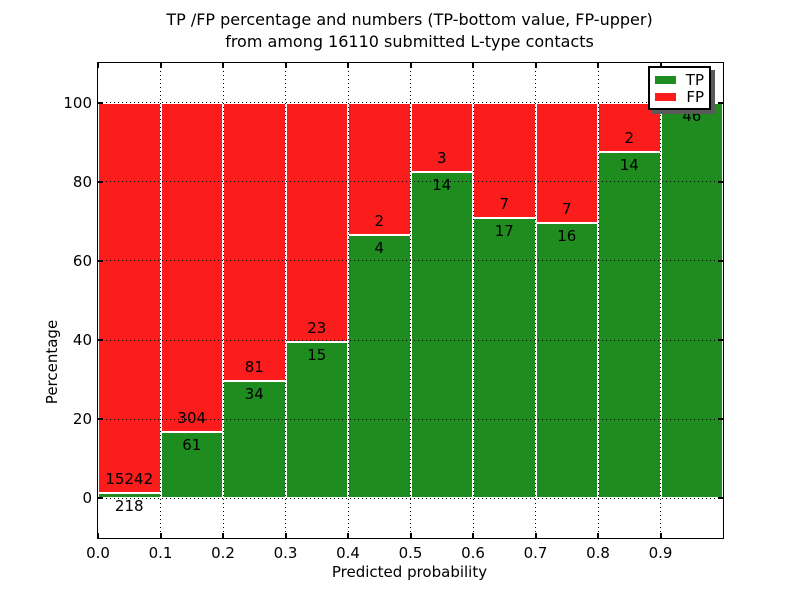  What do you see at coordinates (192, 418) in the screenshot?
I see `fp-count-label: 304` at bounding box center [192, 418].